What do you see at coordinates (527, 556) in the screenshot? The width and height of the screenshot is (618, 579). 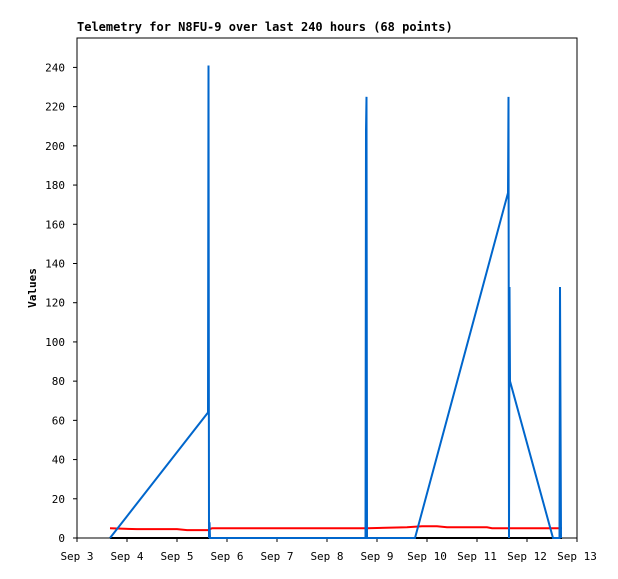 I see `x-tick-label: Sep 12` at bounding box center [527, 556].